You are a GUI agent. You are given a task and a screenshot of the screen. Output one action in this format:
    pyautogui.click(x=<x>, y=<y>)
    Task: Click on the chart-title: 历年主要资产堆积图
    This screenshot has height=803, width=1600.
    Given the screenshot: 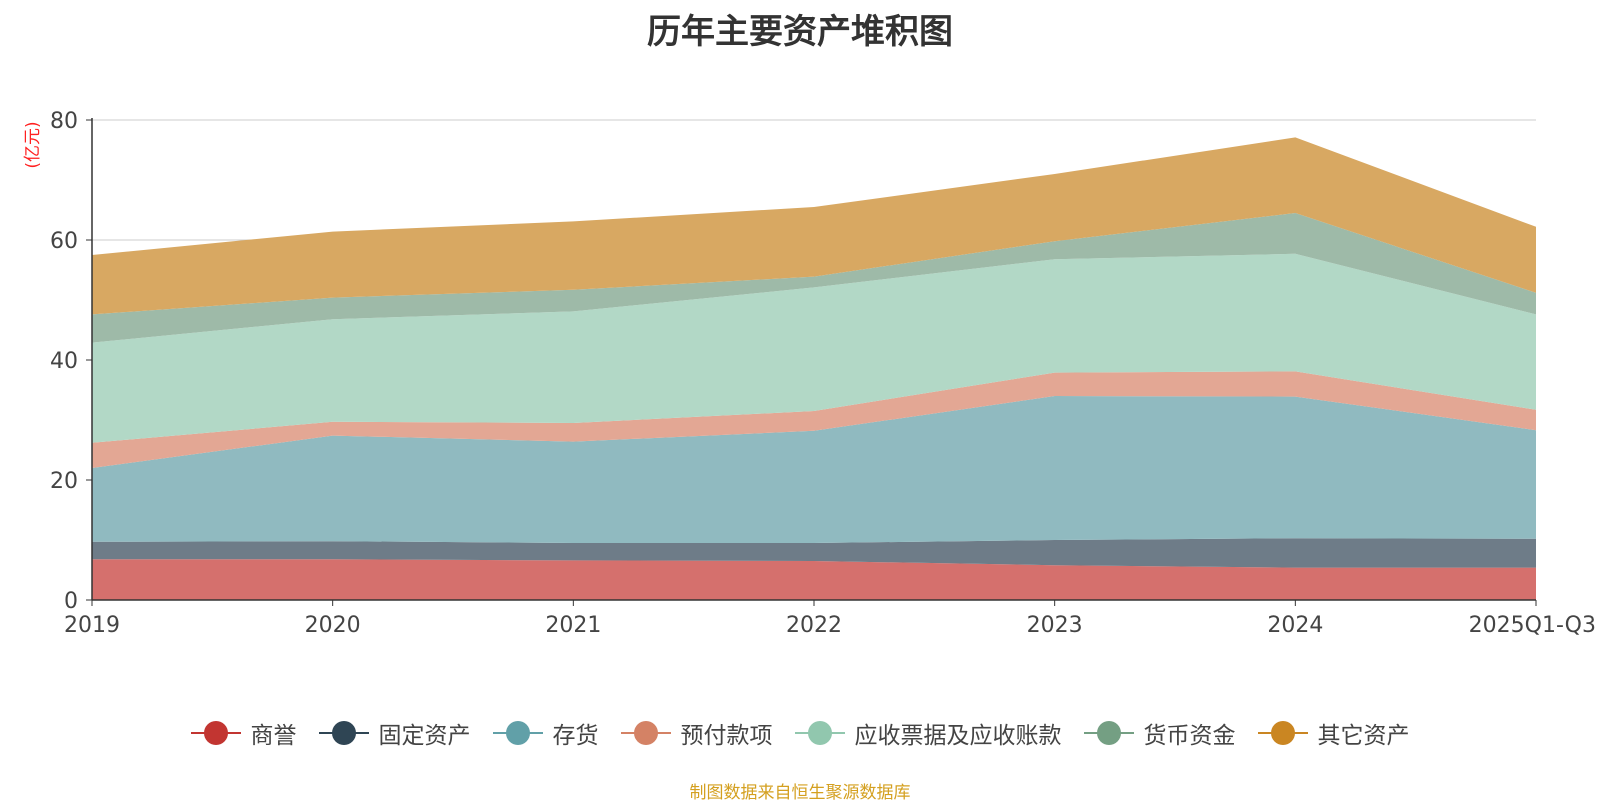 What is the action you would take?
    pyautogui.click(x=800, y=32)
    